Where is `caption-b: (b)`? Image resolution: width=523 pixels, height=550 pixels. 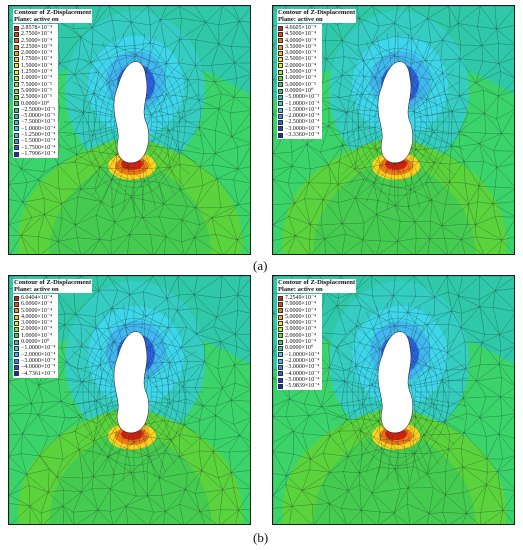 caption-b: (b) is located at coordinates (261, 537).